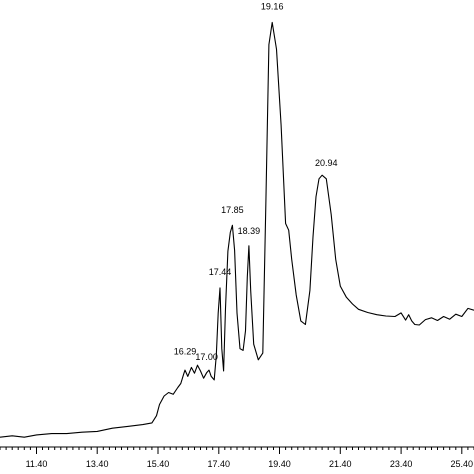 This screenshot has height=474, width=474. I want to click on x-tick-label: 19.40, so click(279, 464).